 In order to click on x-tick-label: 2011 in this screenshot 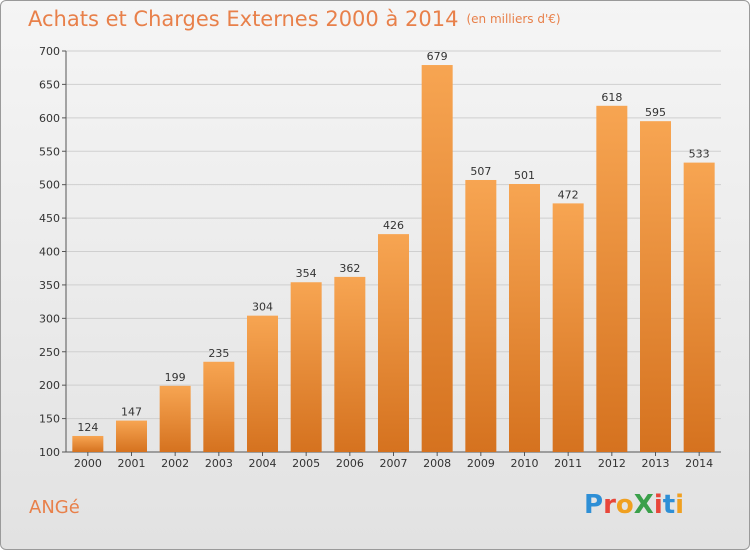, I will do `click(568, 463)`.